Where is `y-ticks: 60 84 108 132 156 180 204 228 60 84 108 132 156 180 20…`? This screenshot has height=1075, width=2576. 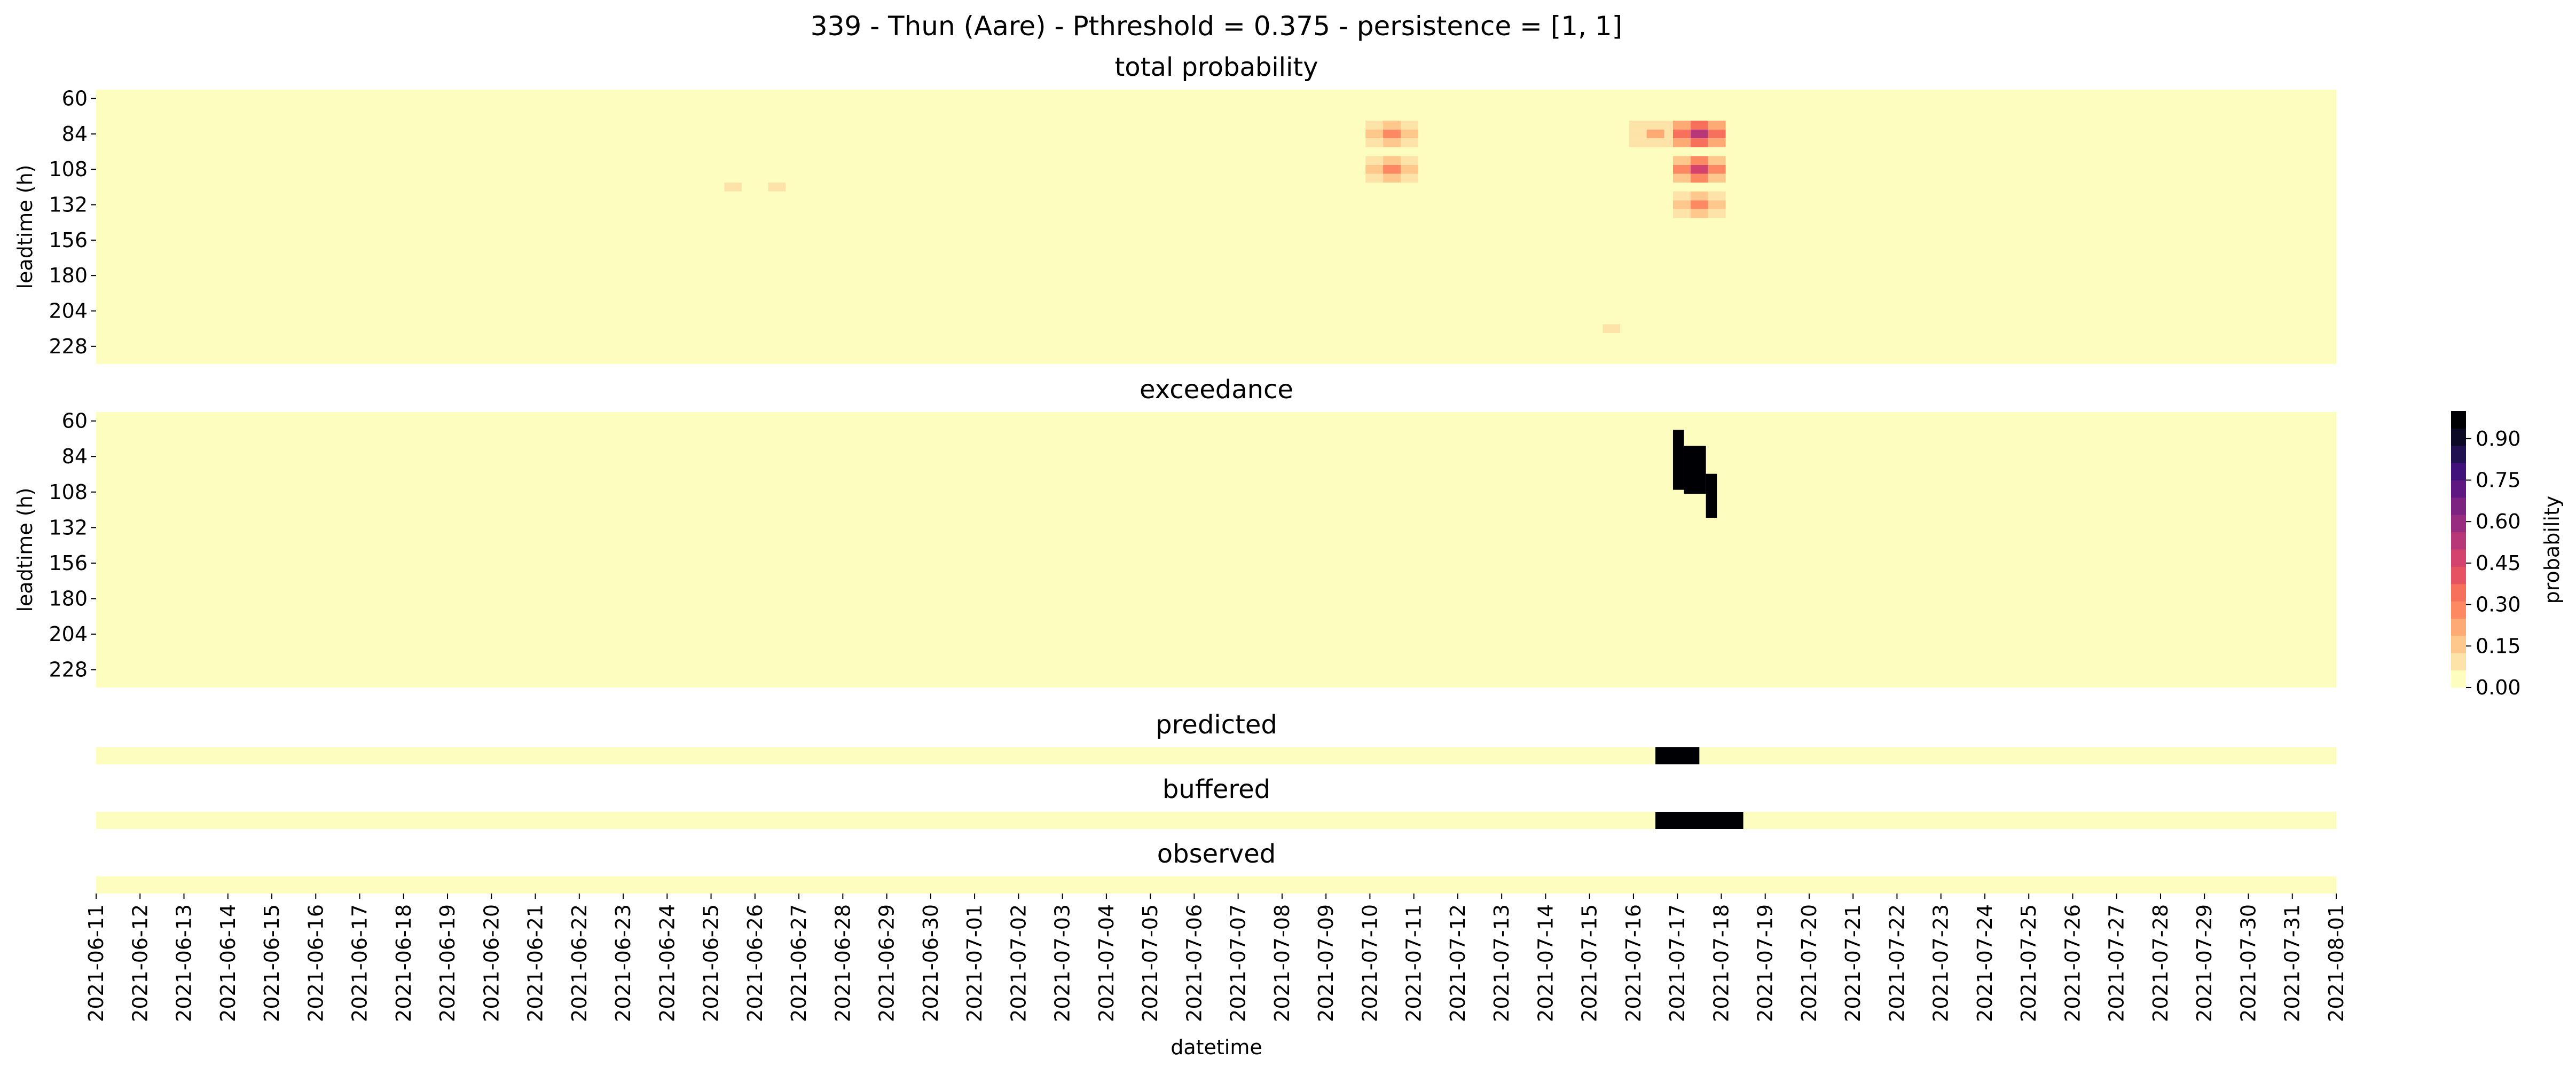 y-ticks: 60 84 108 132 156 180 204 228 60 84 108 132 156 180 20… is located at coordinates (72, 384).